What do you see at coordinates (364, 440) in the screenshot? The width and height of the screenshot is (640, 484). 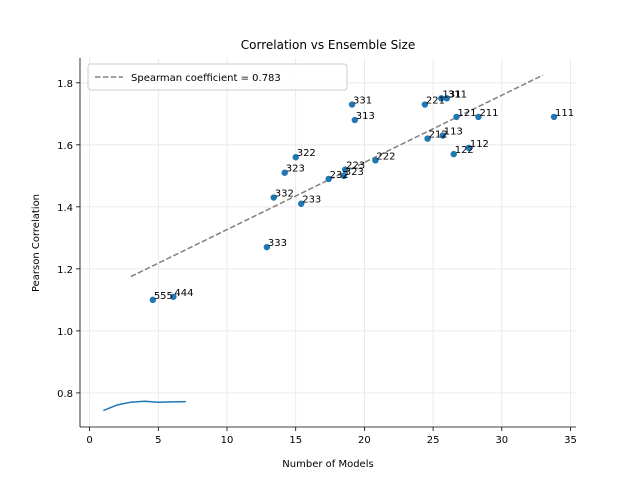 I see `x-tick-label: 20` at bounding box center [364, 440].